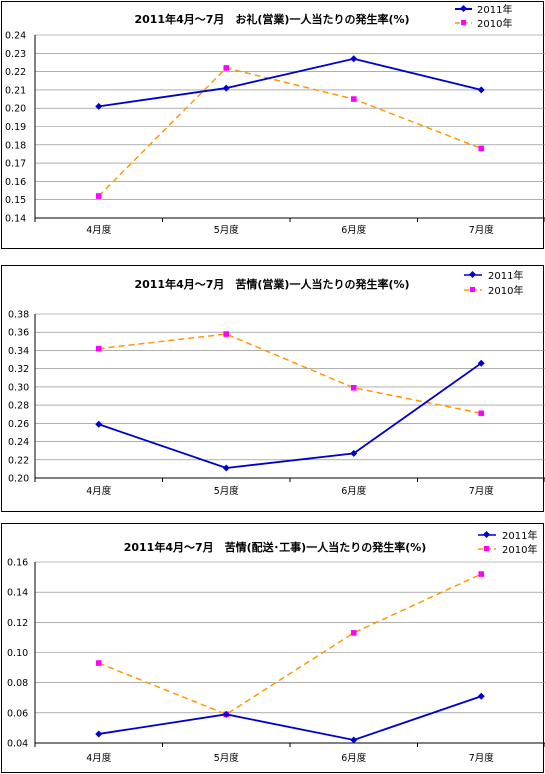  Describe the element at coordinates (18, 424) in the screenshot. I see `y-tick-label: 0.26` at that location.